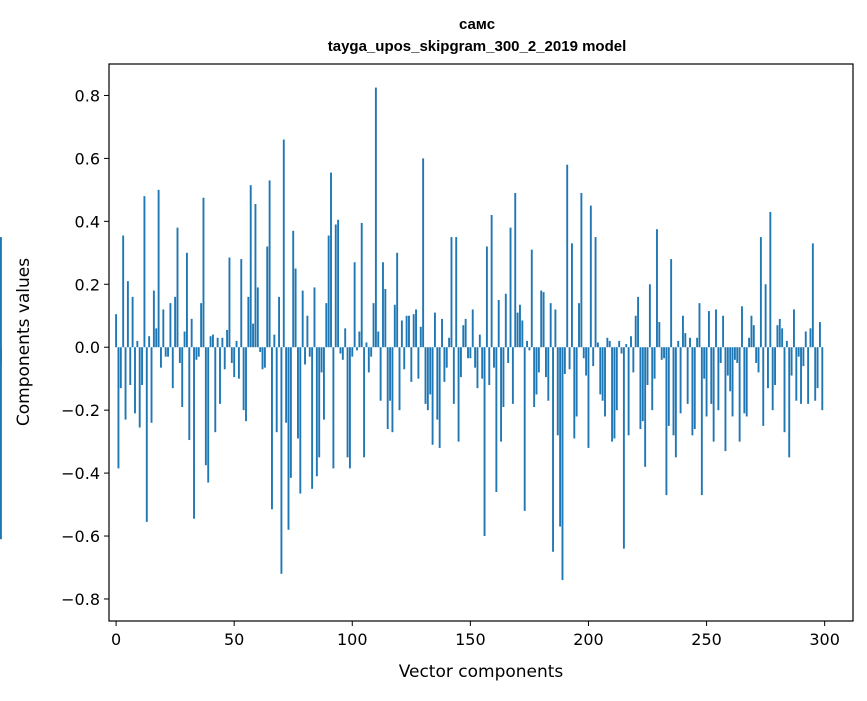  What do you see at coordinates (470, 639) in the screenshot?
I see `x-tick-label: 150` at bounding box center [470, 639].